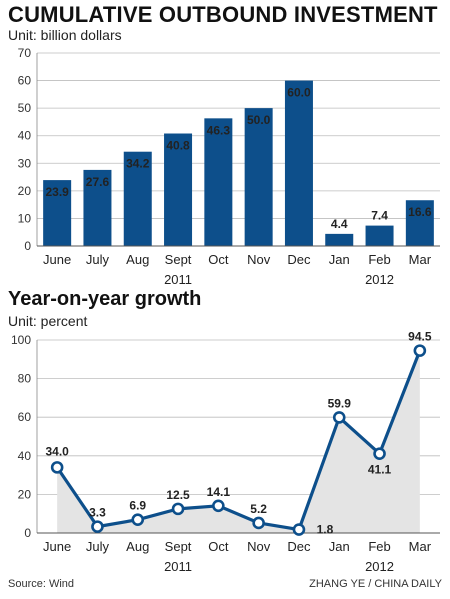  What do you see at coordinates (218, 546) in the screenshot?
I see `line-x-tick-label: Oct` at bounding box center [218, 546].